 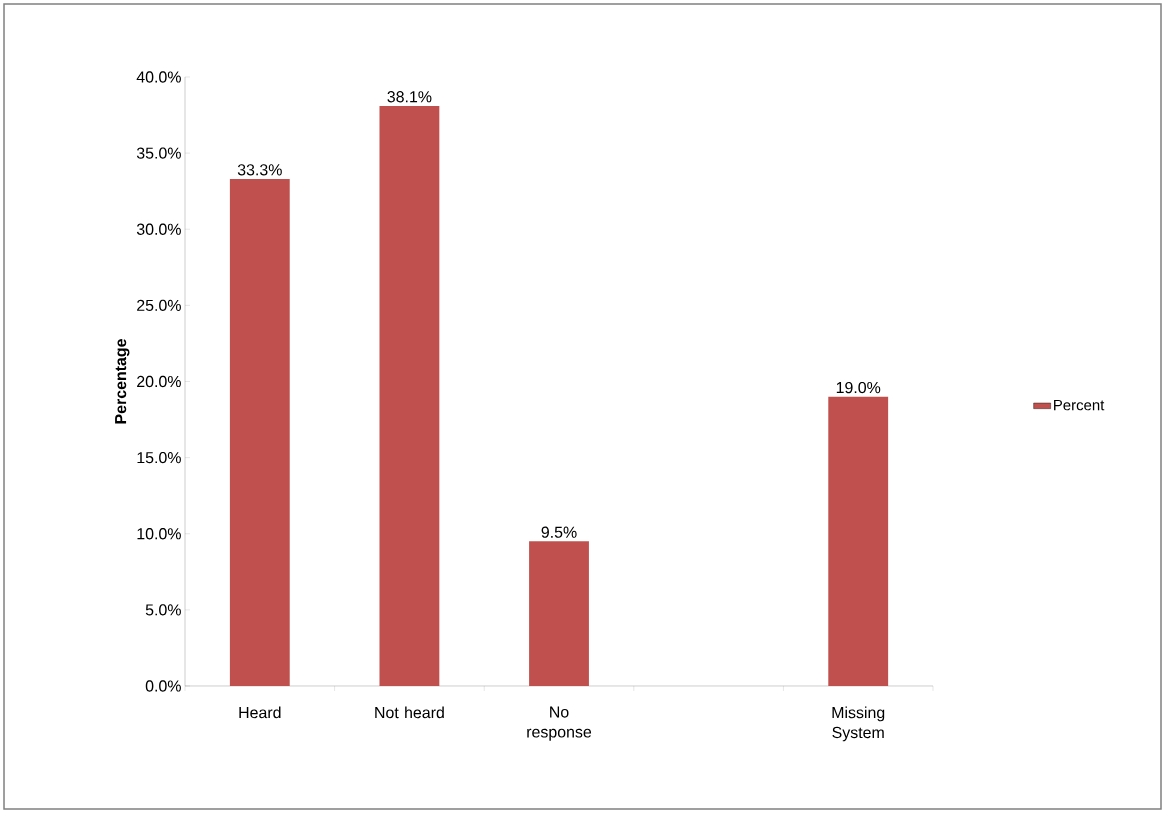 What do you see at coordinates (260, 712) in the screenshot?
I see `x-tick-label: Heard` at bounding box center [260, 712].